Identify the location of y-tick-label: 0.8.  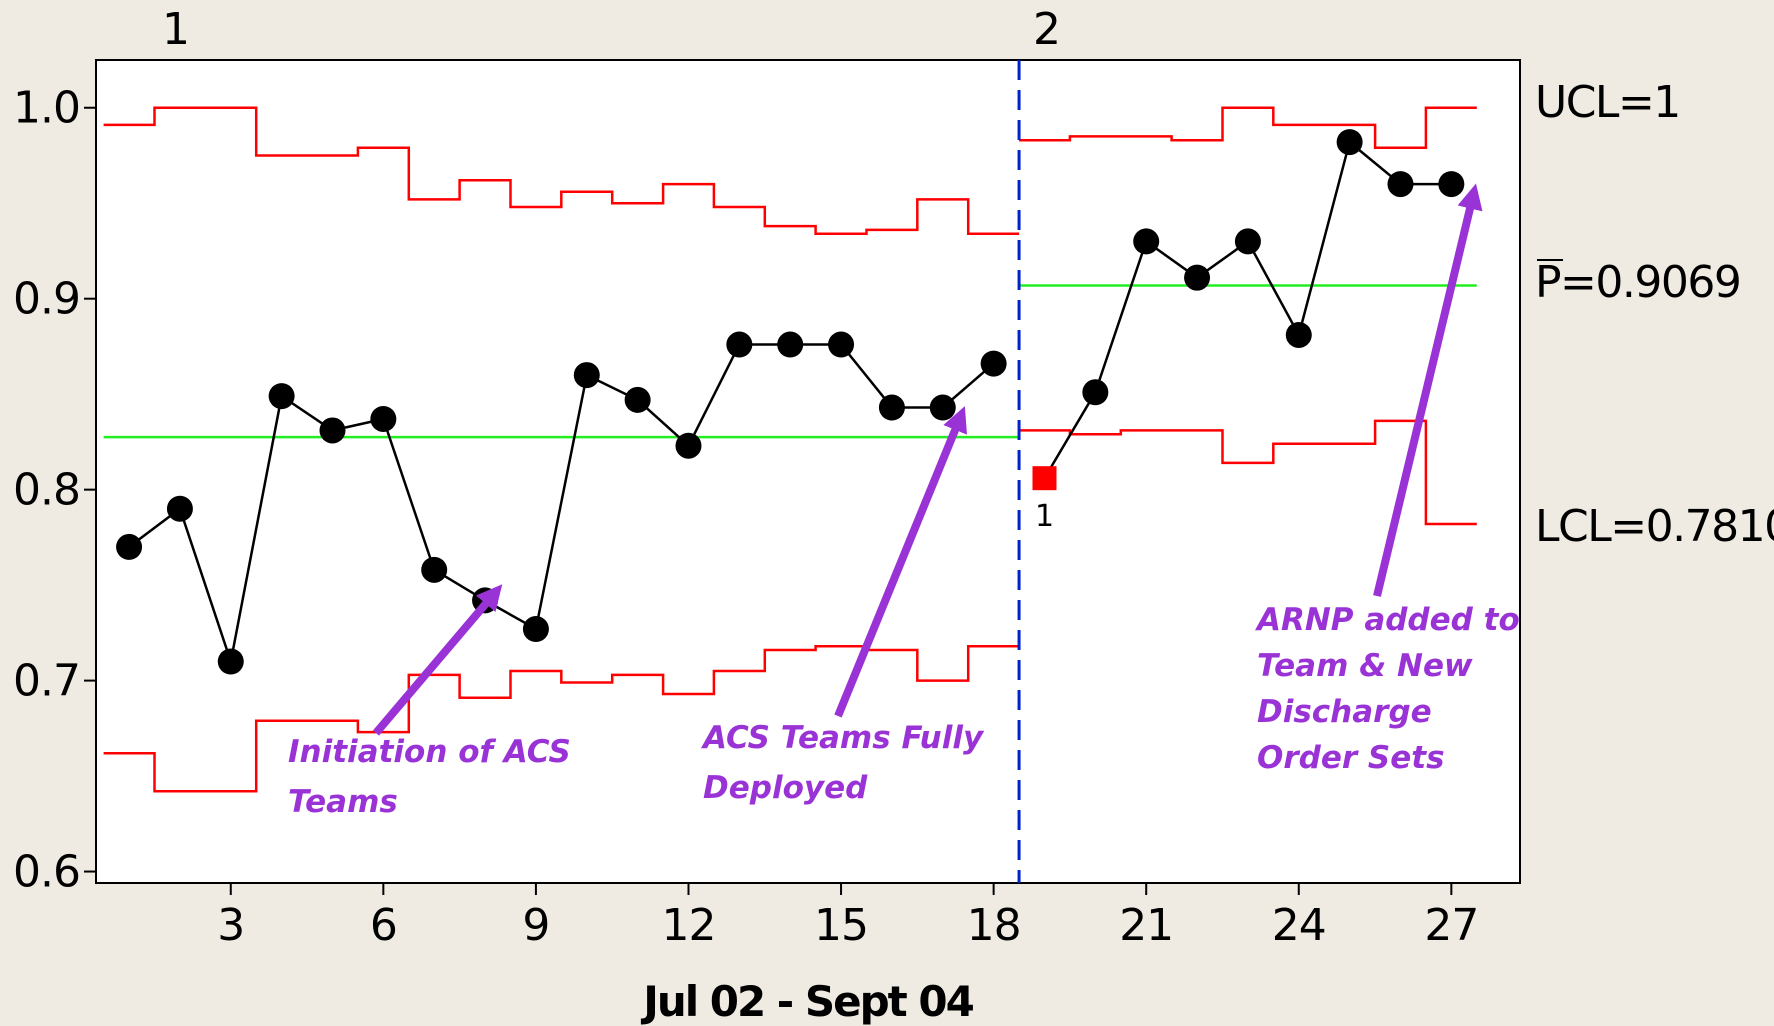
(46, 490).